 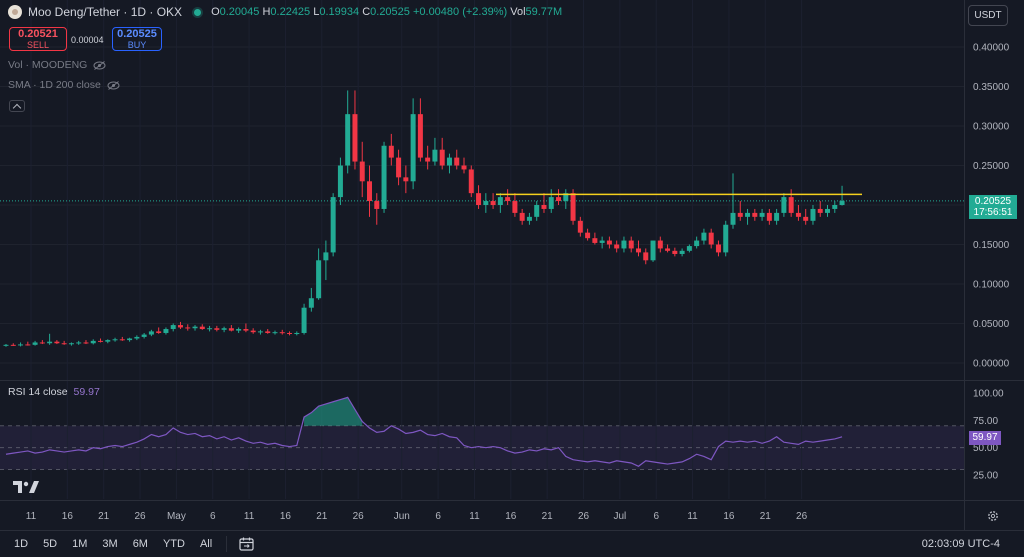 I want to click on timeframe-all: All, so click(x=206, y=544).